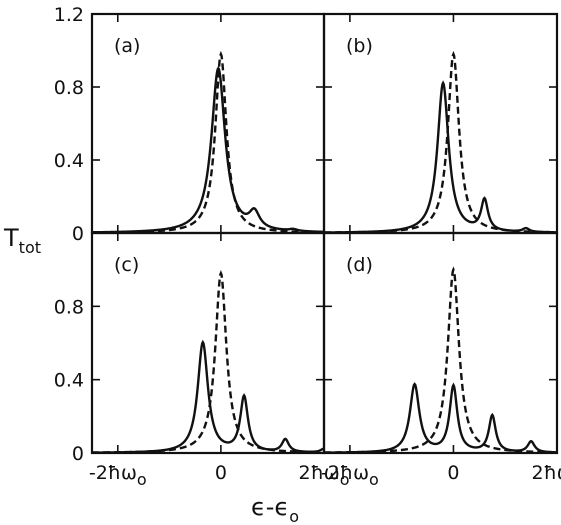 Image resolution: width=561 pixels, height=525 pixels. I want to click on panel-label: (d), so click(359, 265).